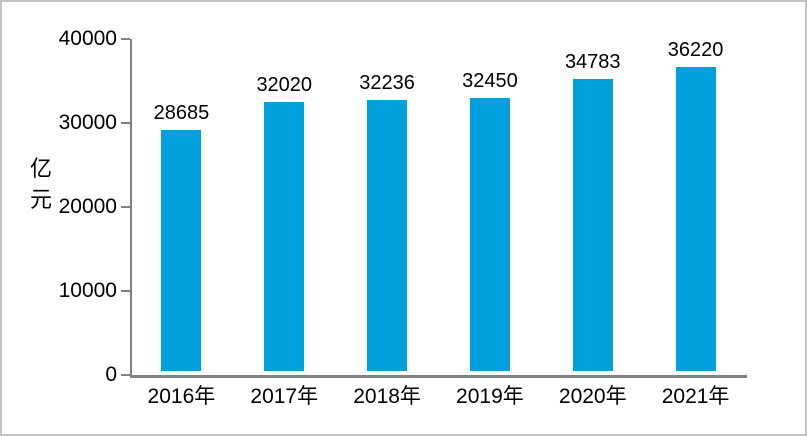 The width and height of the screenshot is (807, 436). I want to click on x-category-label: 2021年, so click(695, 396).